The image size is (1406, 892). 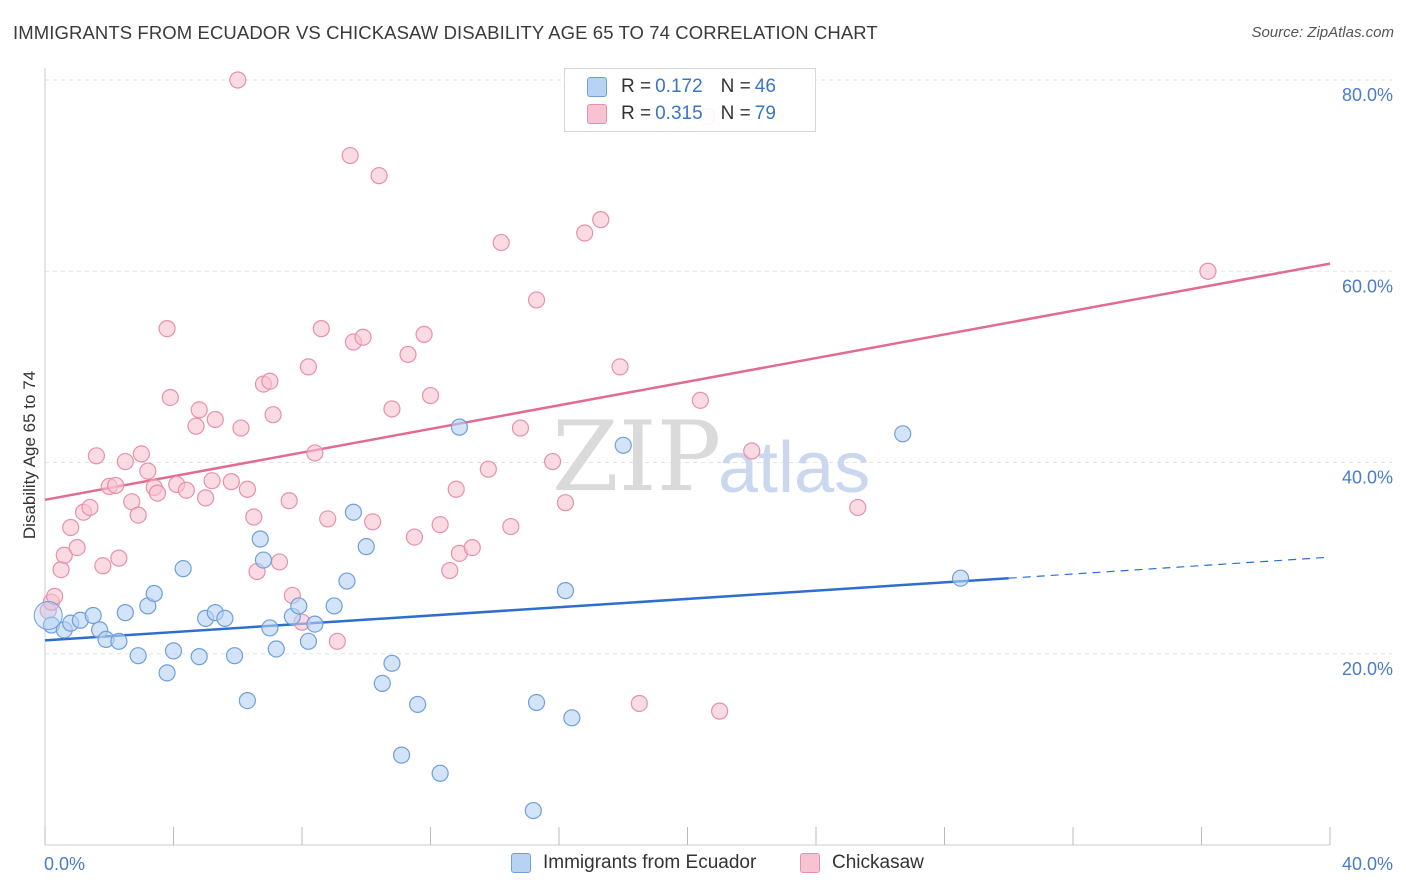 What do you see at coordinates (1367, 478) in the screenshot?
I see `y-tick-label: 40.0%` at bounding box center [1367, 478].